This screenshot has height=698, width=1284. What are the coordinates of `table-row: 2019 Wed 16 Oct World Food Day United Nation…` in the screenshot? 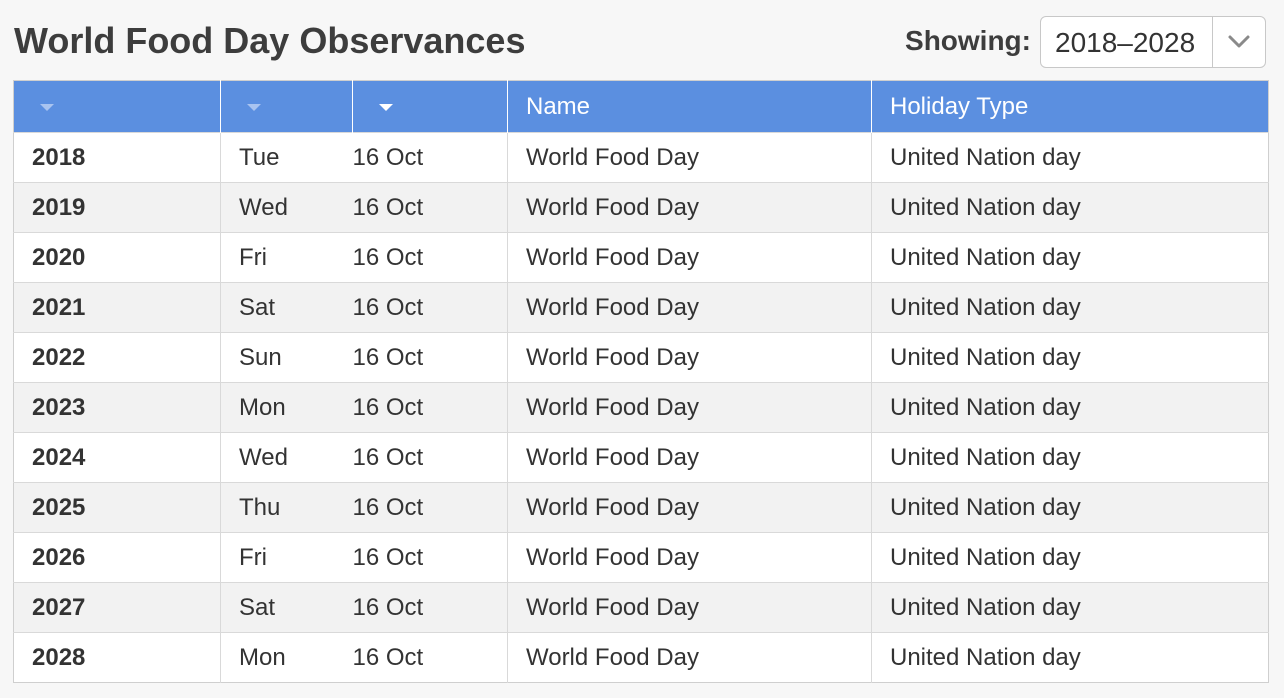 It's located at (641, 207).